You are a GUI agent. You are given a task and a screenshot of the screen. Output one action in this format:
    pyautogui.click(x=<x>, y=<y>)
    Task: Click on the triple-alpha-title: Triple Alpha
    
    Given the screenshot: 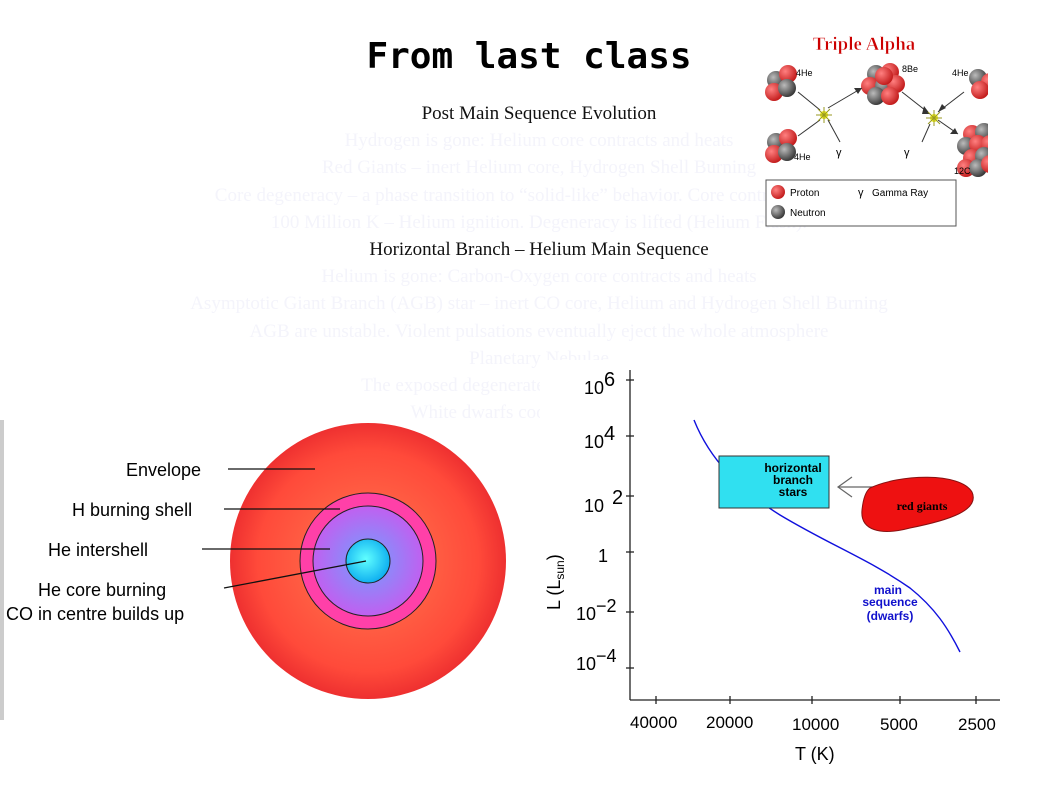 What is the action you would take?
    pyautogui.click(x=864, y=44)
    